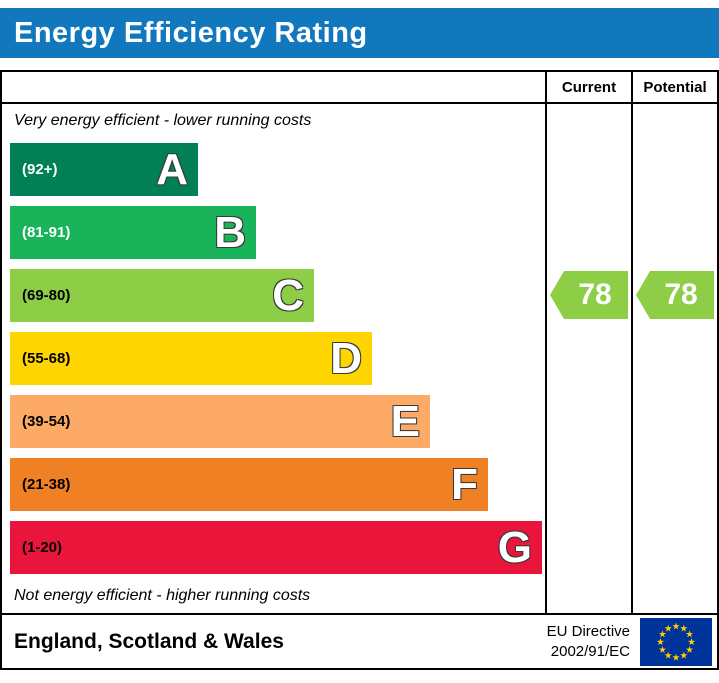 Image resolution: width=719 pixels, height=683 pixels. I want to click on band-letter-g: G, so click(514, 547).